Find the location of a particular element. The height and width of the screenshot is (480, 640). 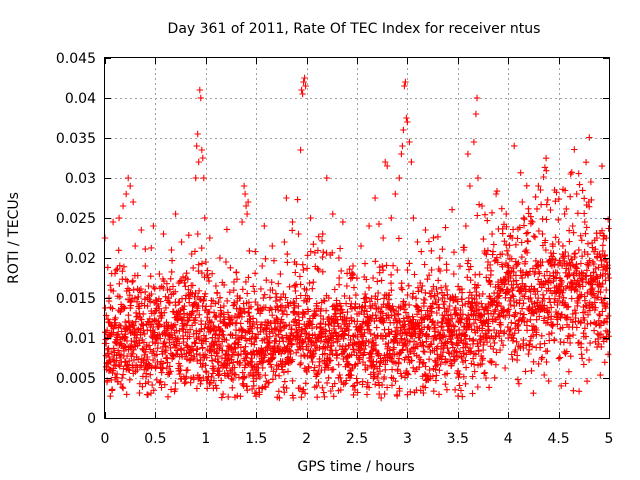

x-axis-tick-labels: 0 0.5 1 1.5 2 2.5 3 3.5 4 4.5 5 is located at coordinates (357, 439).